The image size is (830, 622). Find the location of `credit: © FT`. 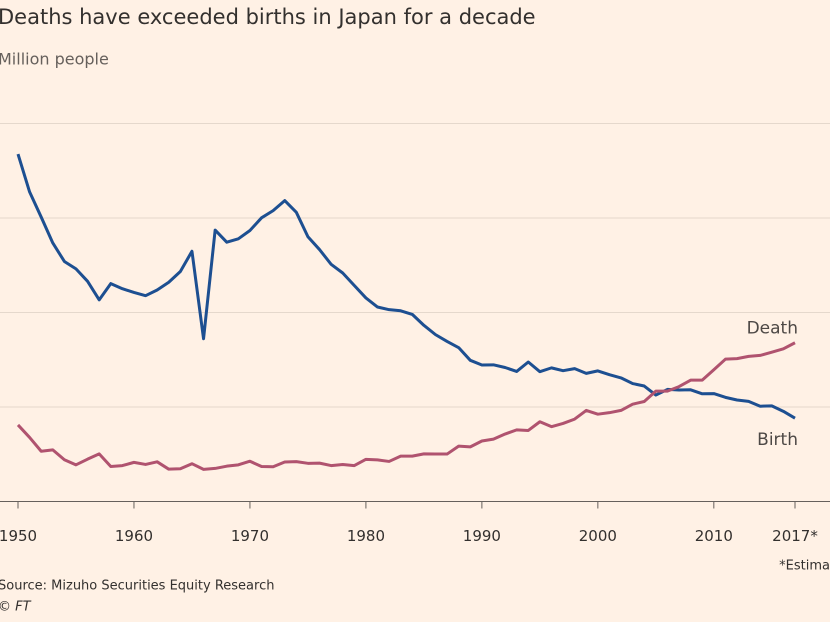

credit: © FT is located at coordinates (16, 607).